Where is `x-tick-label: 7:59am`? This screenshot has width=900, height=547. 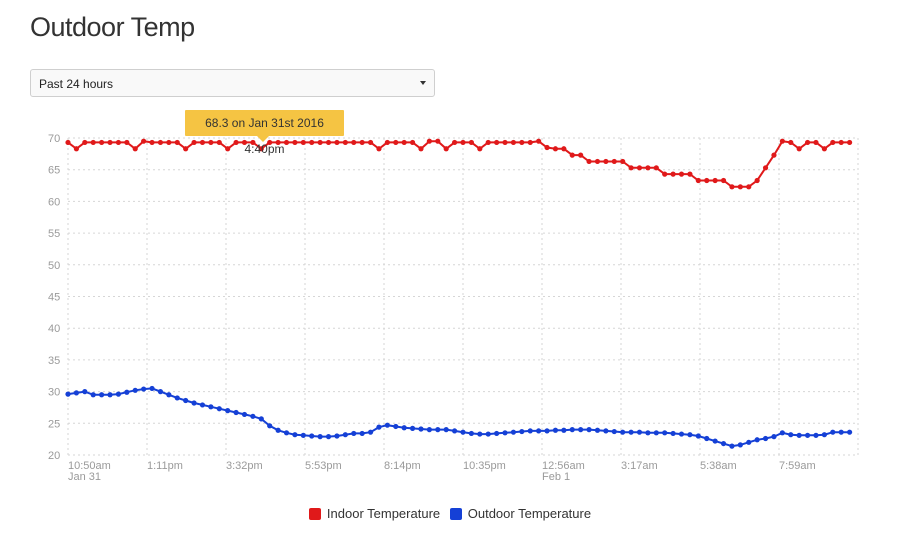 x-tick-label: 7:59am is located at coordinates (797, 466).